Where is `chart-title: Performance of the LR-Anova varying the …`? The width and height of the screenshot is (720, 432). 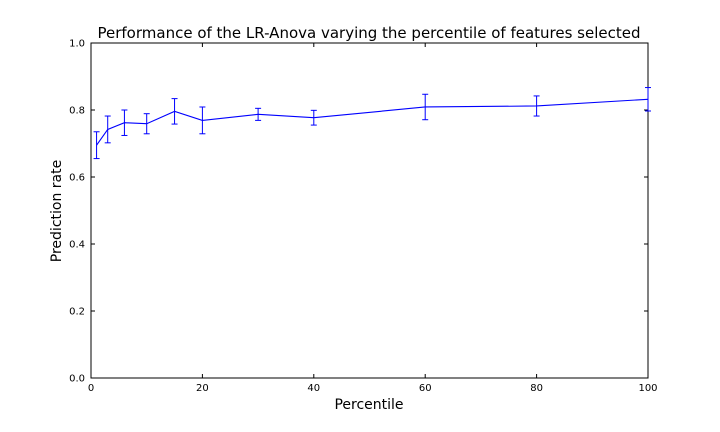 chart-title: Performance of the LR-Anova varying the … is located at coordinates (369, 33).